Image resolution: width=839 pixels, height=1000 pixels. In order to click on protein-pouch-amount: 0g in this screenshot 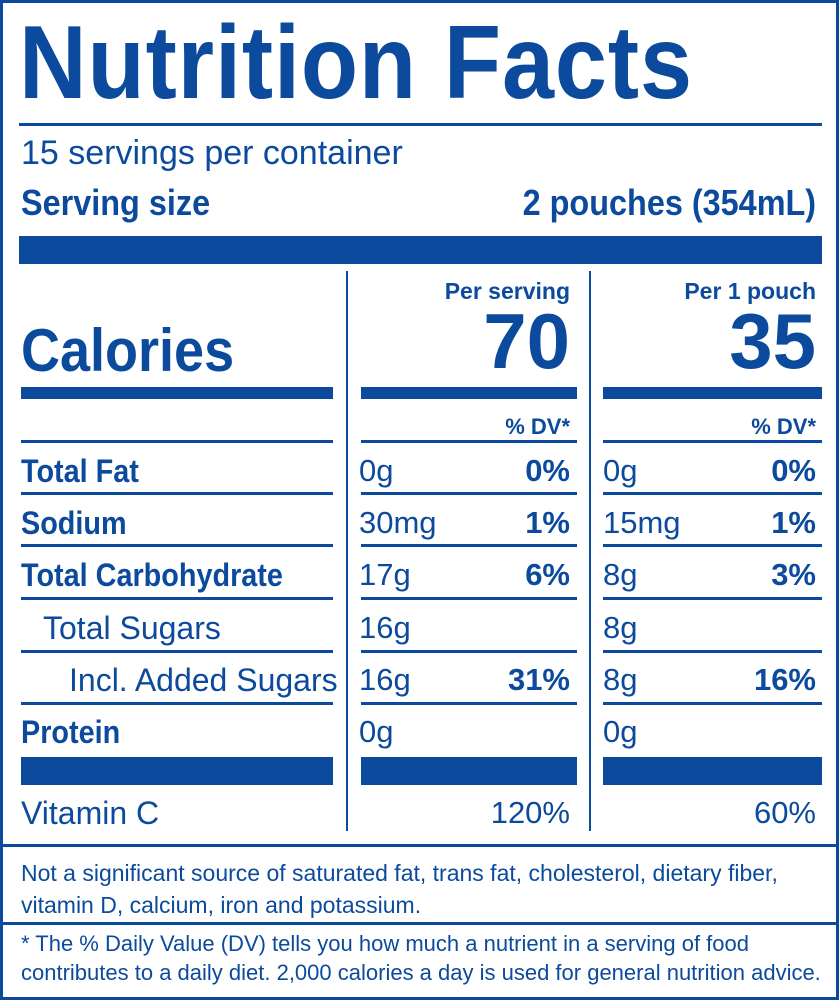, I will do `click(620, 731)`.